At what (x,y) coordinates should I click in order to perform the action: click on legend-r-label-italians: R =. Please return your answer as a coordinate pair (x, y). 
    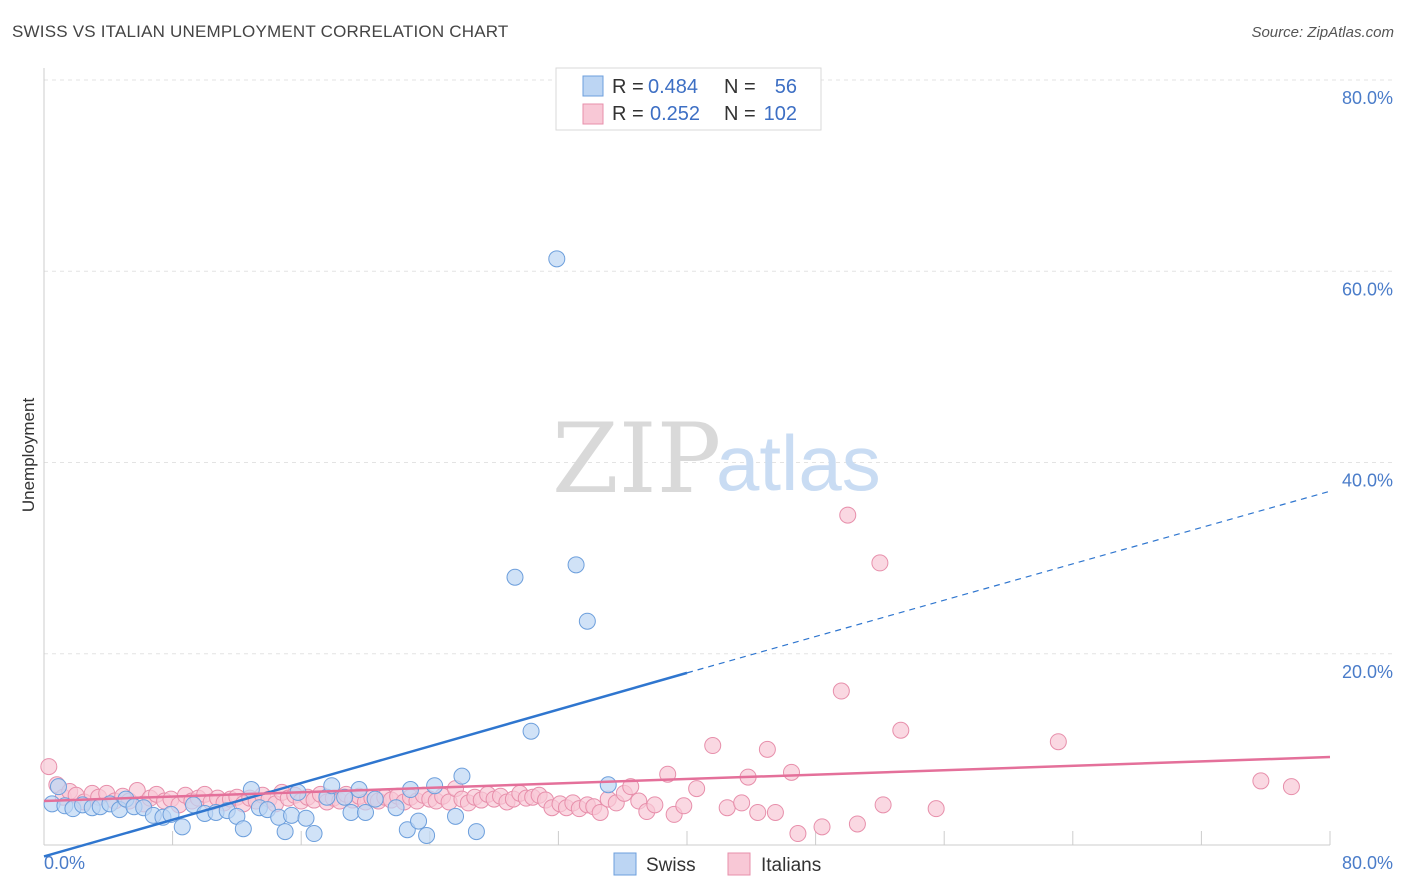
    Looking at the image, I should click on (628, 114).